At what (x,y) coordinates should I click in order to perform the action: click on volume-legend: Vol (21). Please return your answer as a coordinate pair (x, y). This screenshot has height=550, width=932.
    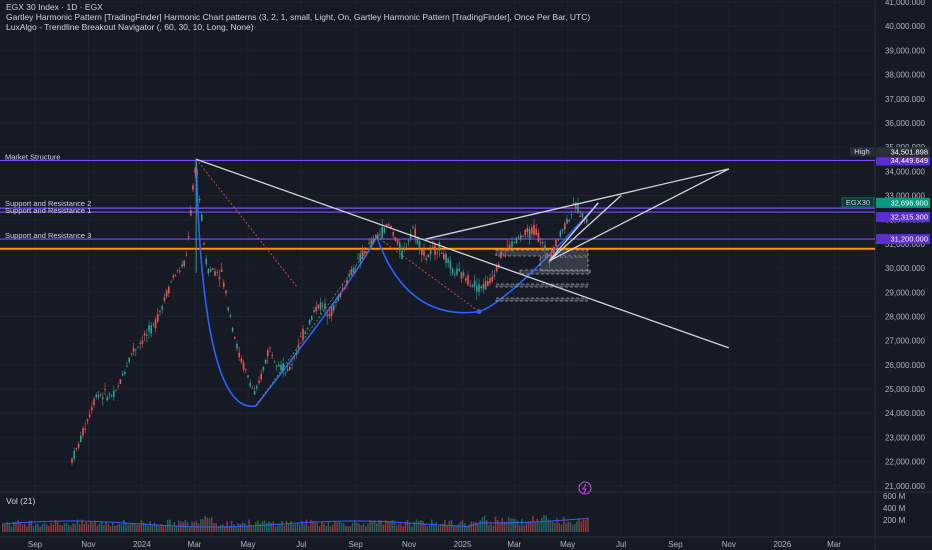
    Looking at the image, I should click on (21, 501).